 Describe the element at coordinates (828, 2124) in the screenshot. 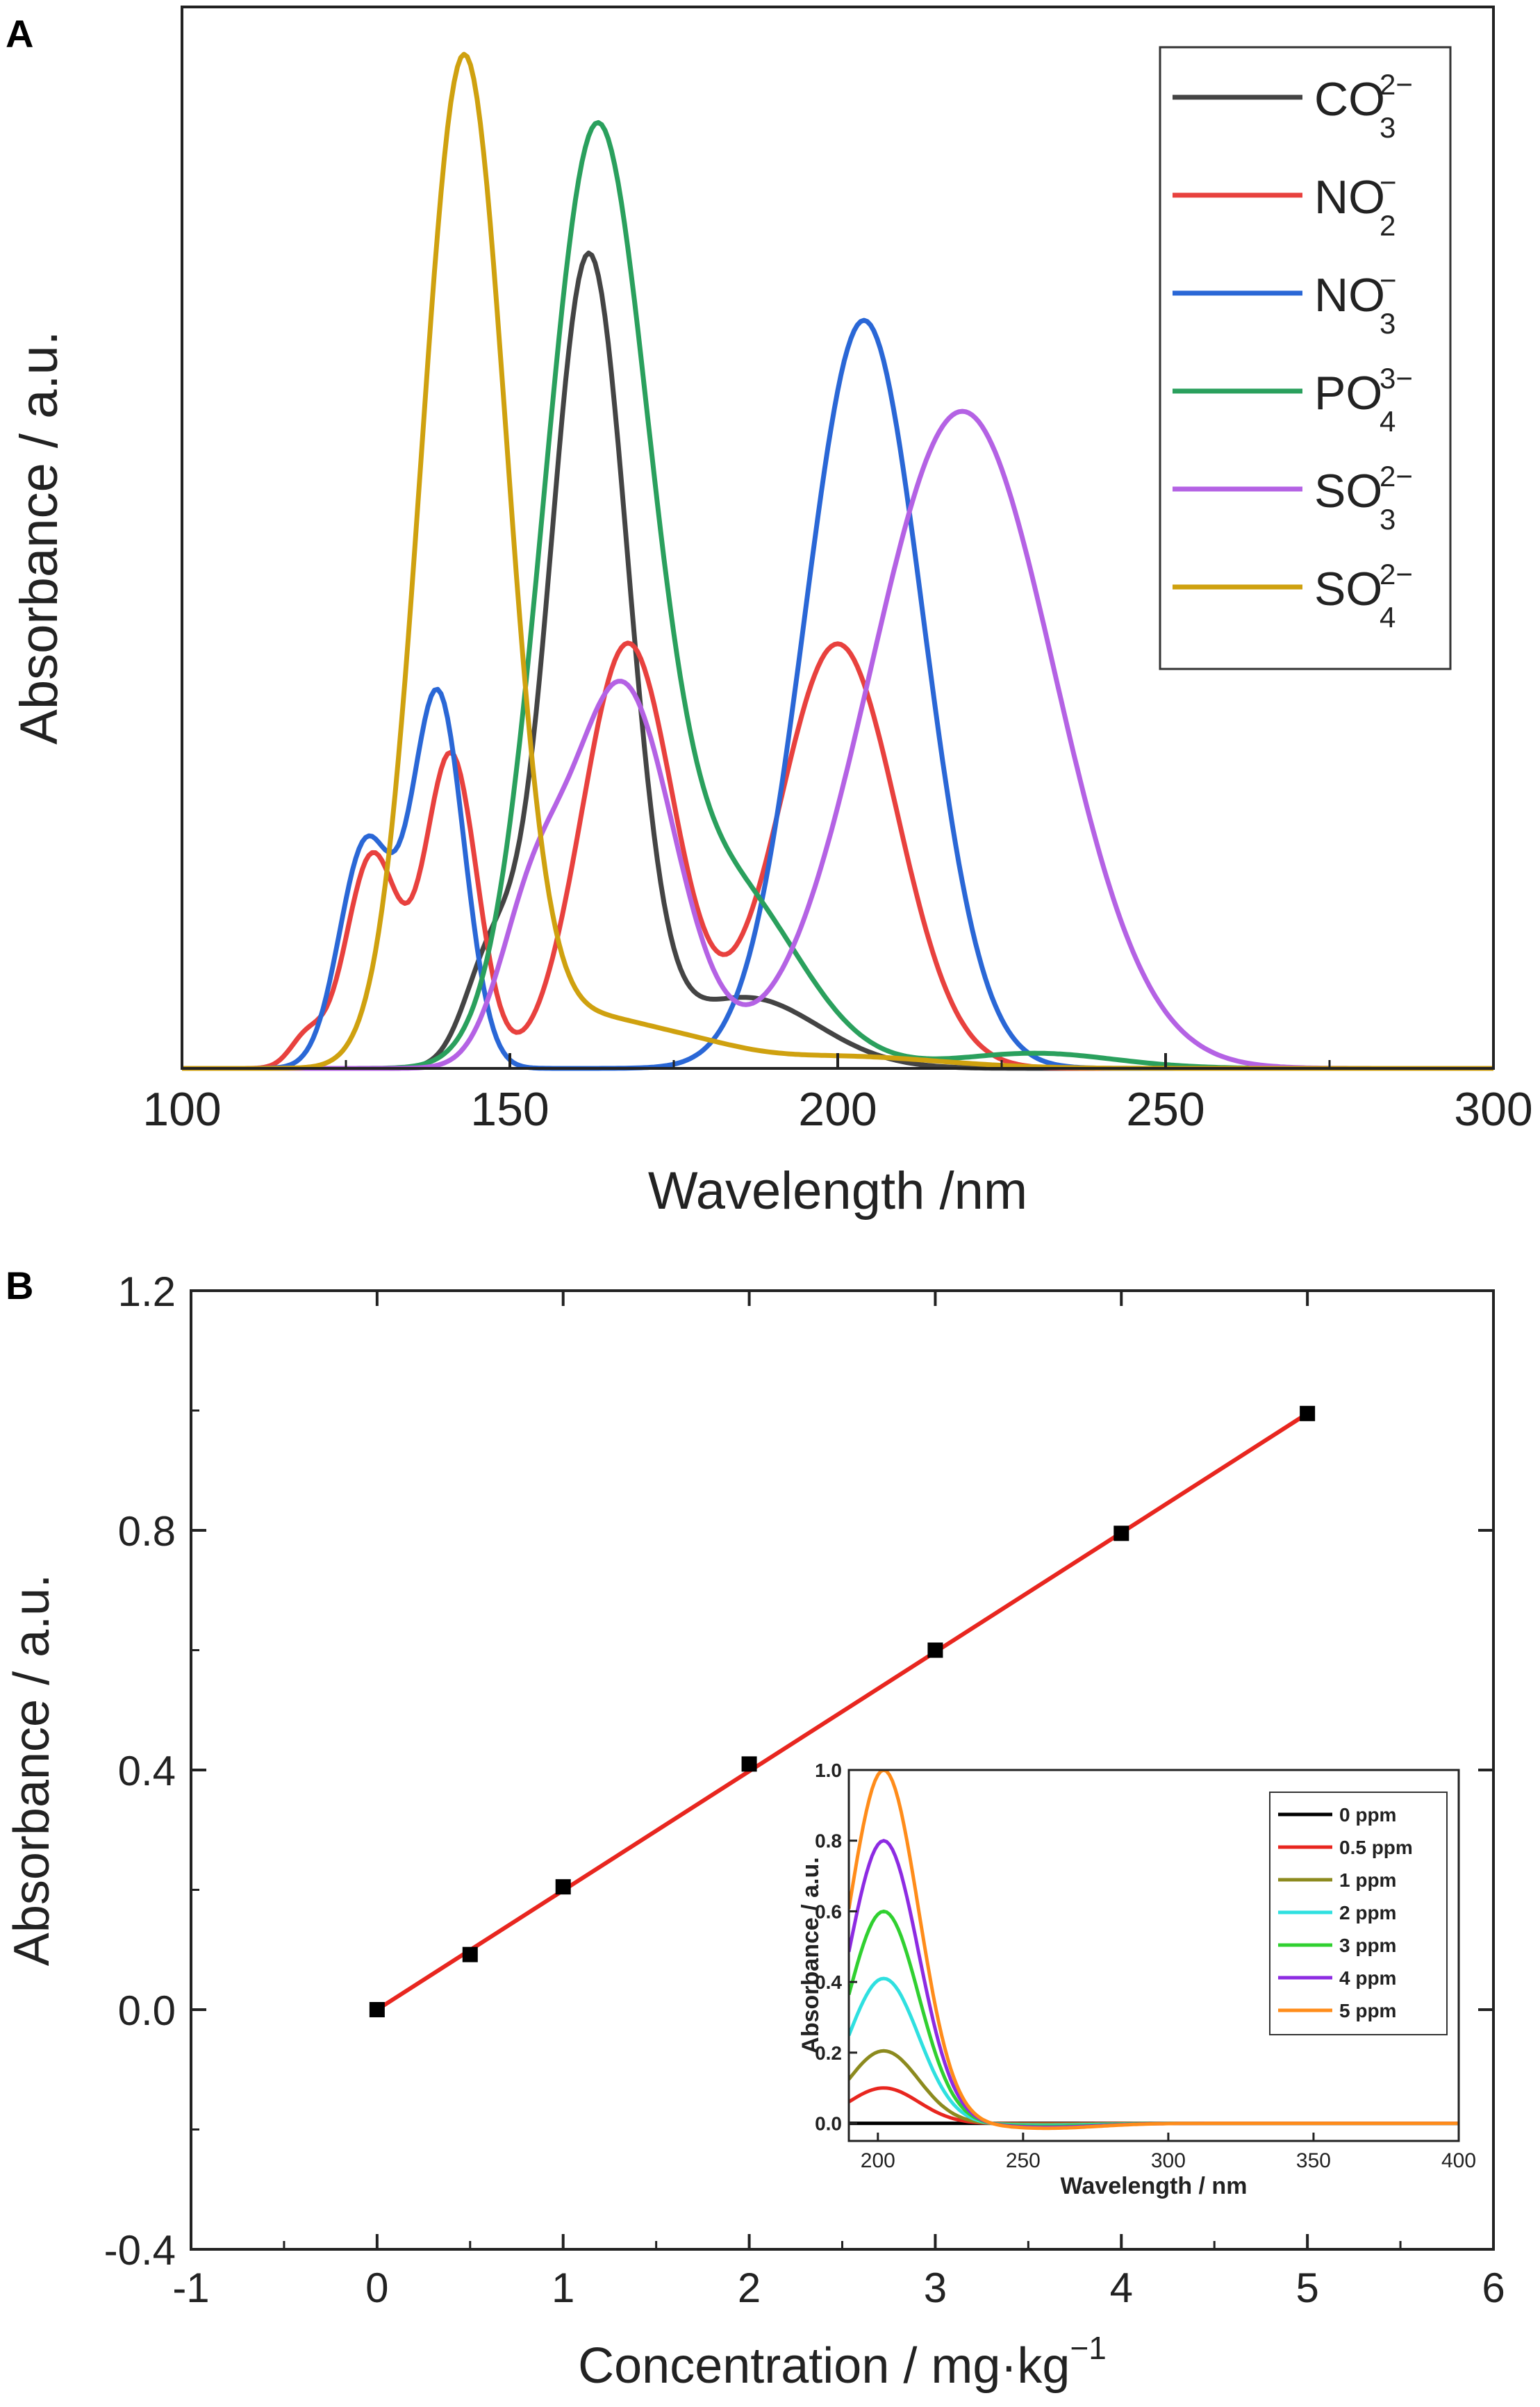

I see `inset-y-tick-label-0: 0.0` at that location.